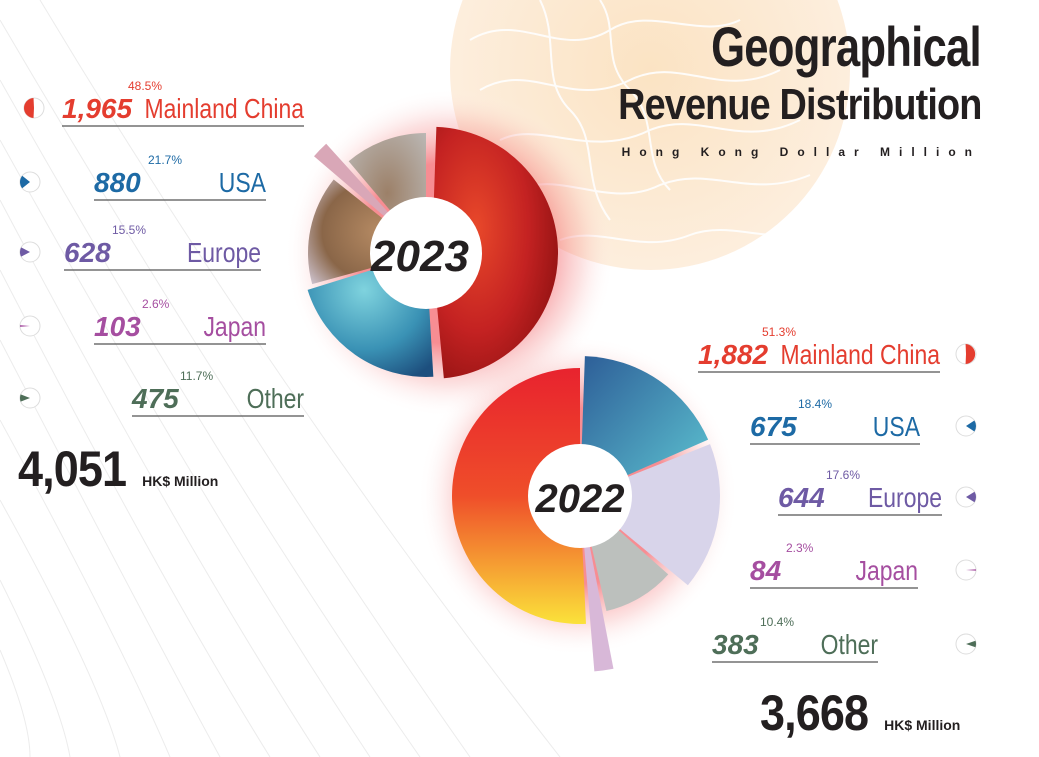 This screenshot has width=1039, height=757. I want to click on center-2022: 2022, so click(580, 496).